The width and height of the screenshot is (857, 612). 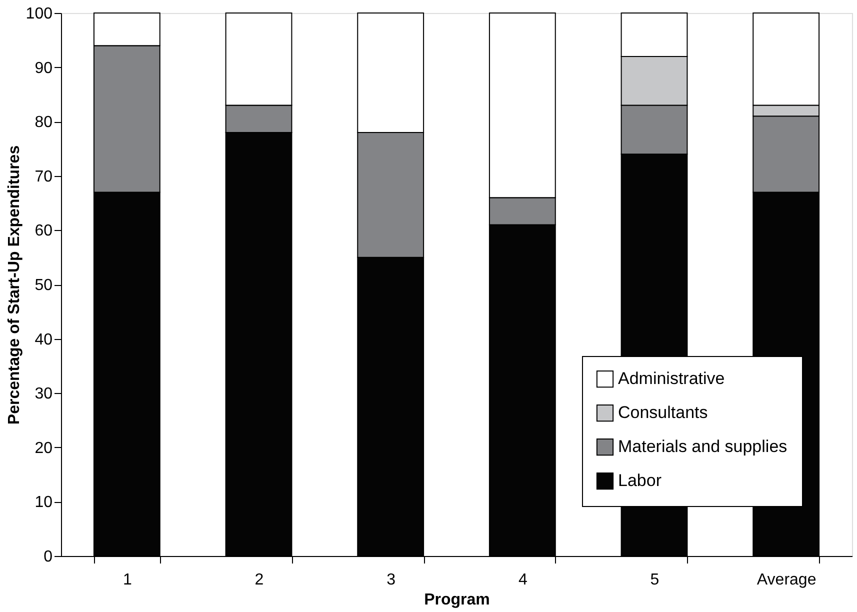 What do you see at coordinates (663, 412) in the screenshot?
I see `legend-label: Consultants` at bounding box center [663, 412].